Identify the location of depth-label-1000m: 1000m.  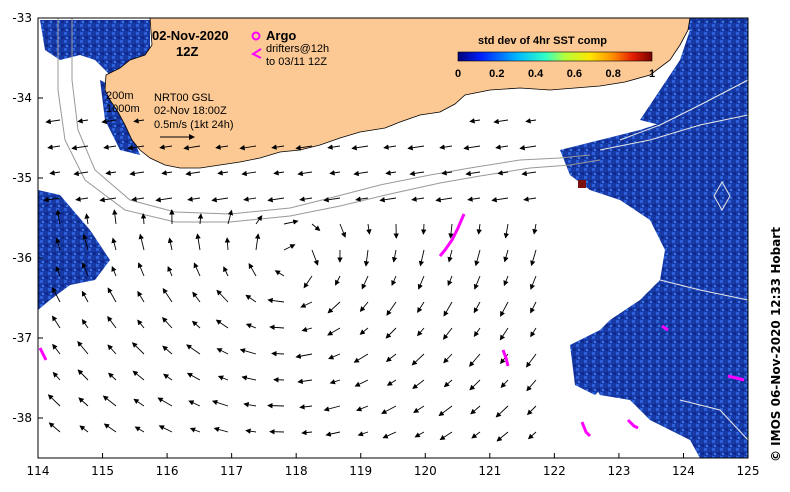
(123, 109).